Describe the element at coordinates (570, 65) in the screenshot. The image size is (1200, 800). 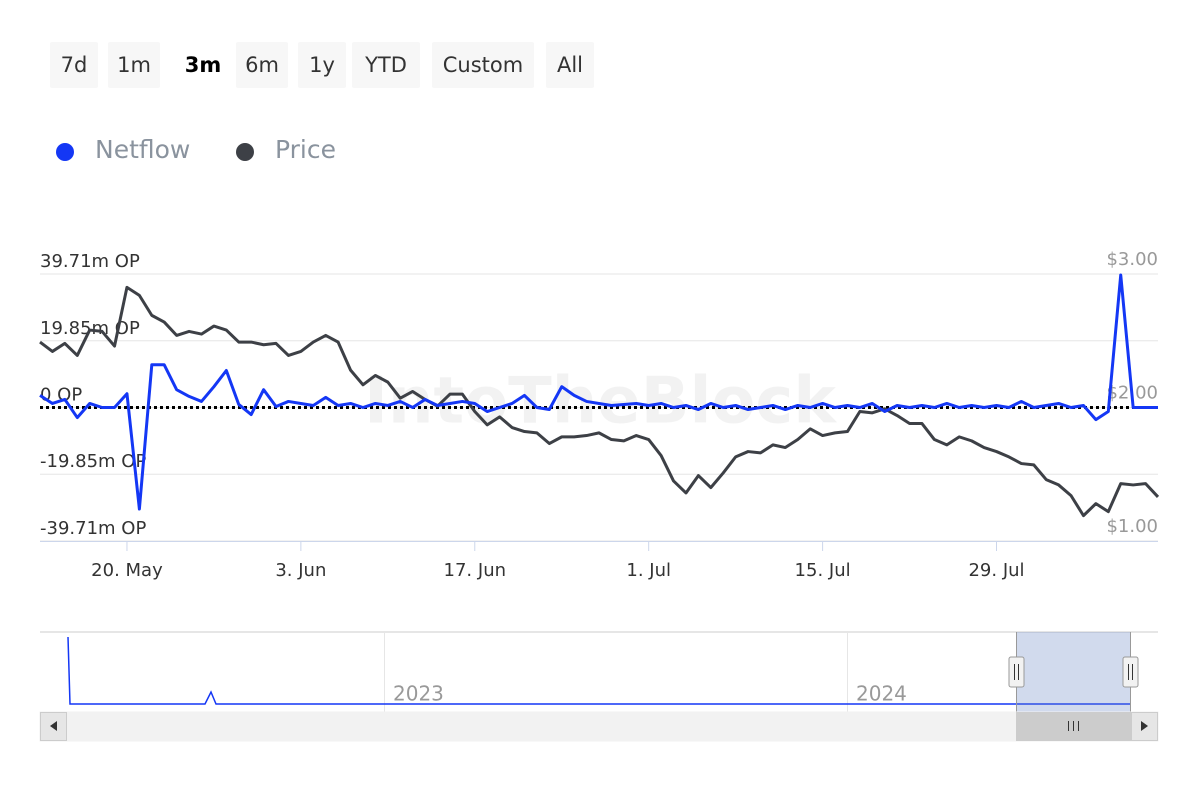
I see `range-button: All` at that location.